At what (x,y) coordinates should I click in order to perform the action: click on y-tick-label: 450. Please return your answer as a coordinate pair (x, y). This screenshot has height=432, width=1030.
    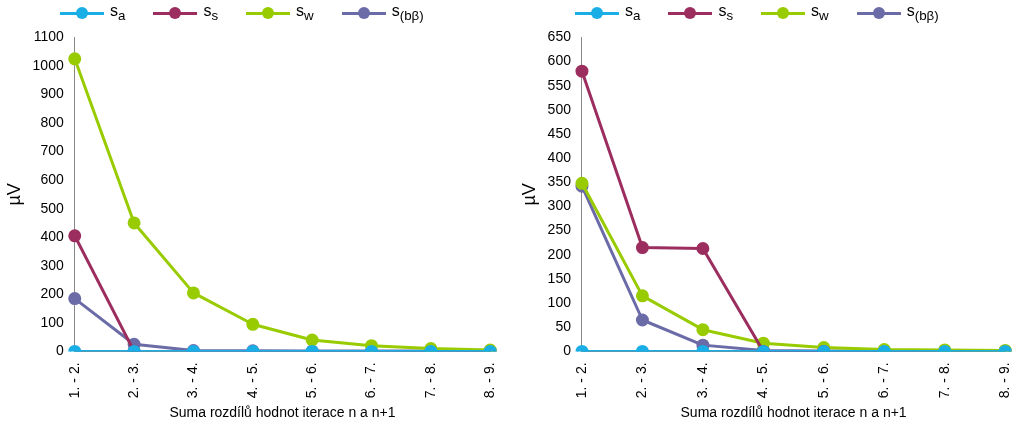
    Looking at the image, I should click on (559, 132).